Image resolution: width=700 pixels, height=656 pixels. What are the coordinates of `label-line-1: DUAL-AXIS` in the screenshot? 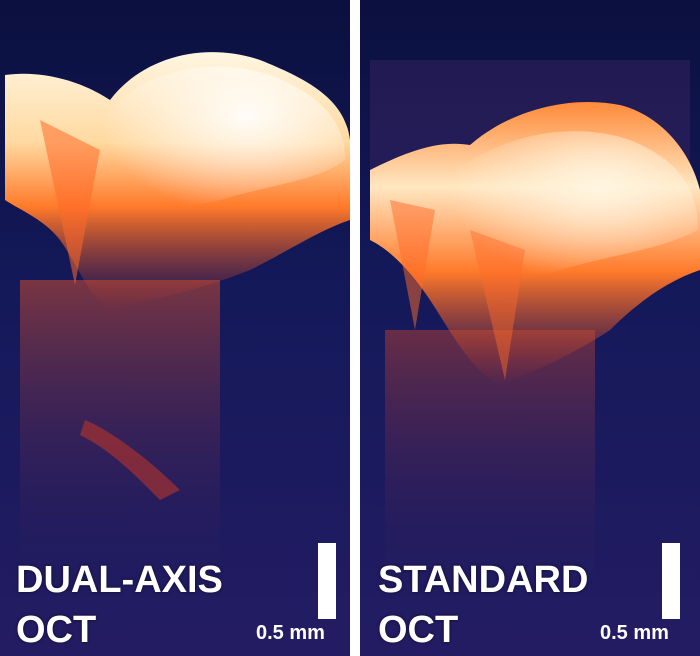 It's located at (119, 580).